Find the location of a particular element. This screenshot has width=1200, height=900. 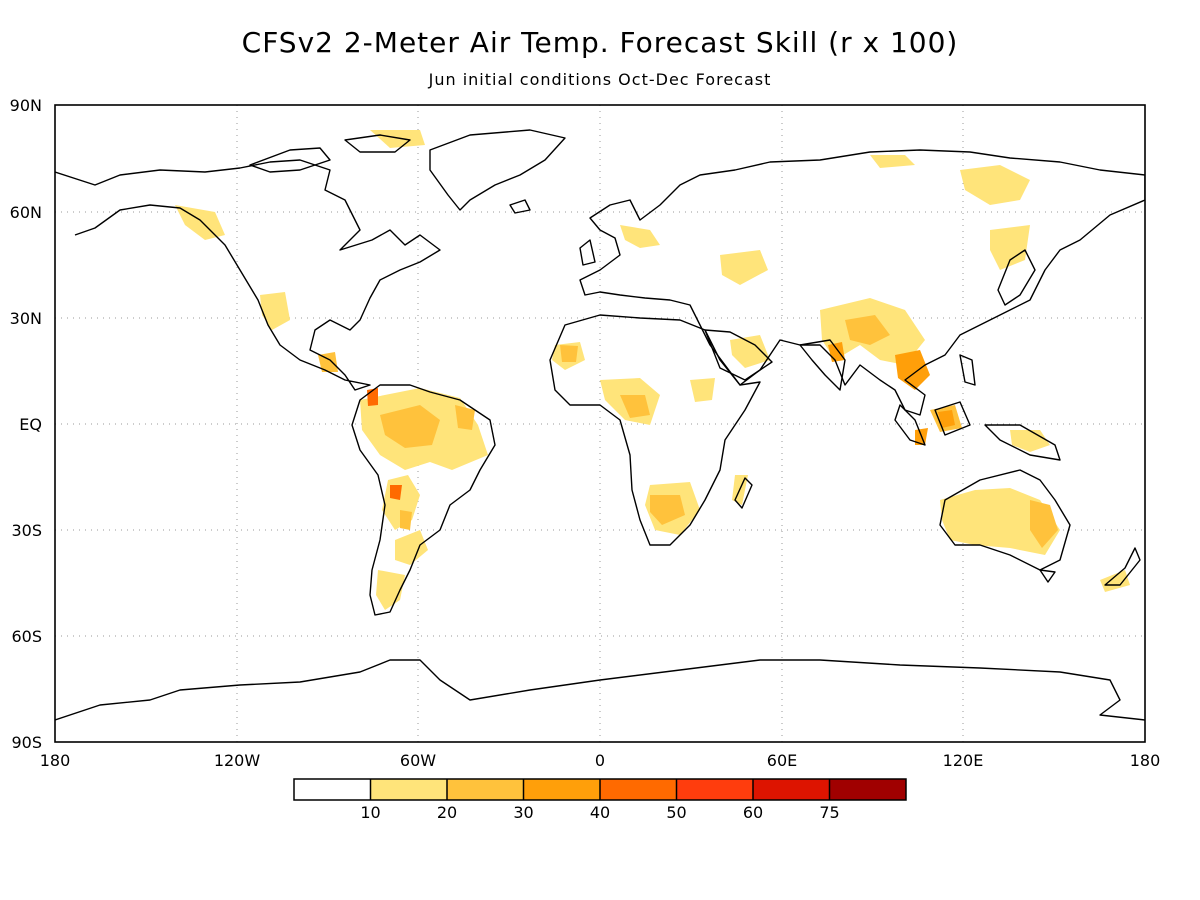

lon-labels: 180 120W 60W 0 60E 120E 180 is located at coordinates (600, 760).